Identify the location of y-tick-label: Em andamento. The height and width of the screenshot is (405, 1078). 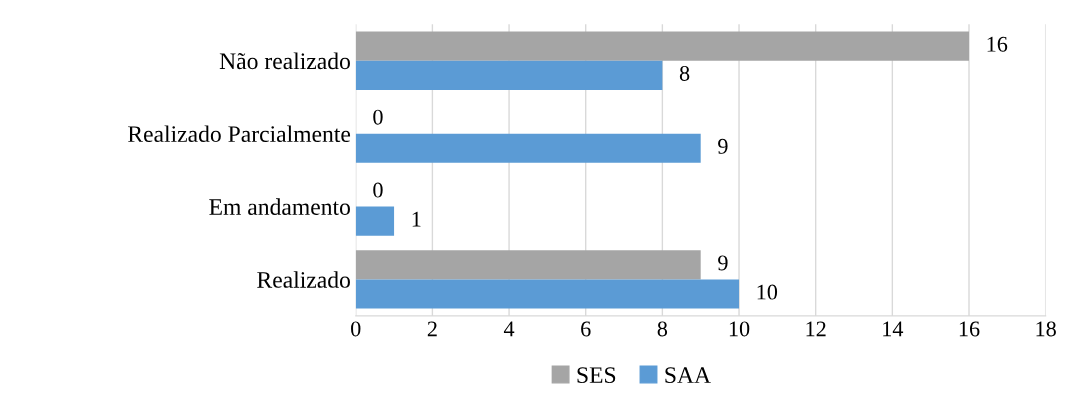
(279, 206).